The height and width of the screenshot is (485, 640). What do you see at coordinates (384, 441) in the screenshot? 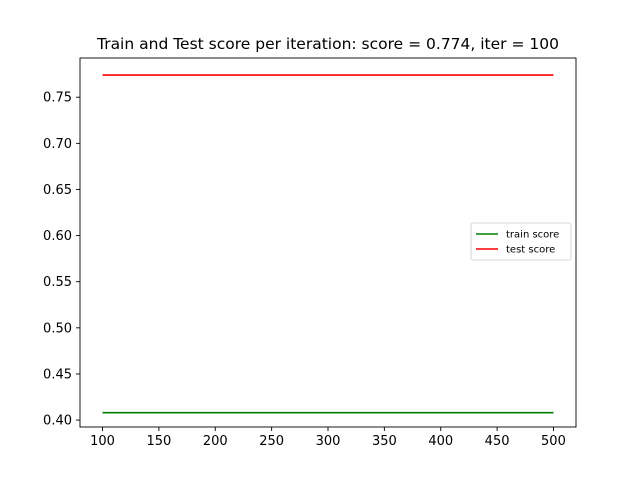
I see `x-tick-label-350: 350` at bounding box center [384, 441].